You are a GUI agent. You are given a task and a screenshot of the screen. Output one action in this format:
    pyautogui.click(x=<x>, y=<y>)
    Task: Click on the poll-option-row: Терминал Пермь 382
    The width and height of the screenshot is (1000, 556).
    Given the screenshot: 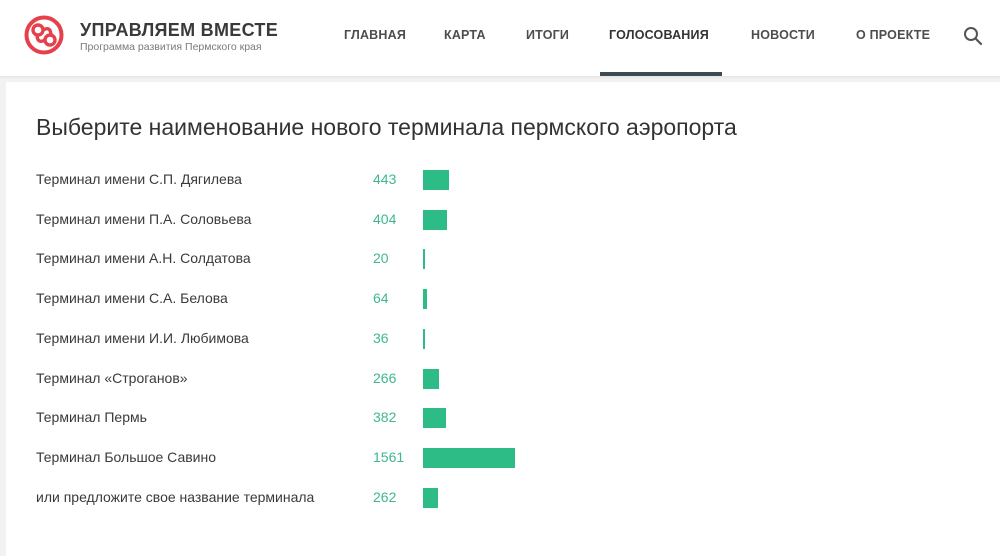 What is the action you would take?
    pyautogui.click(x=500, y=418)
    